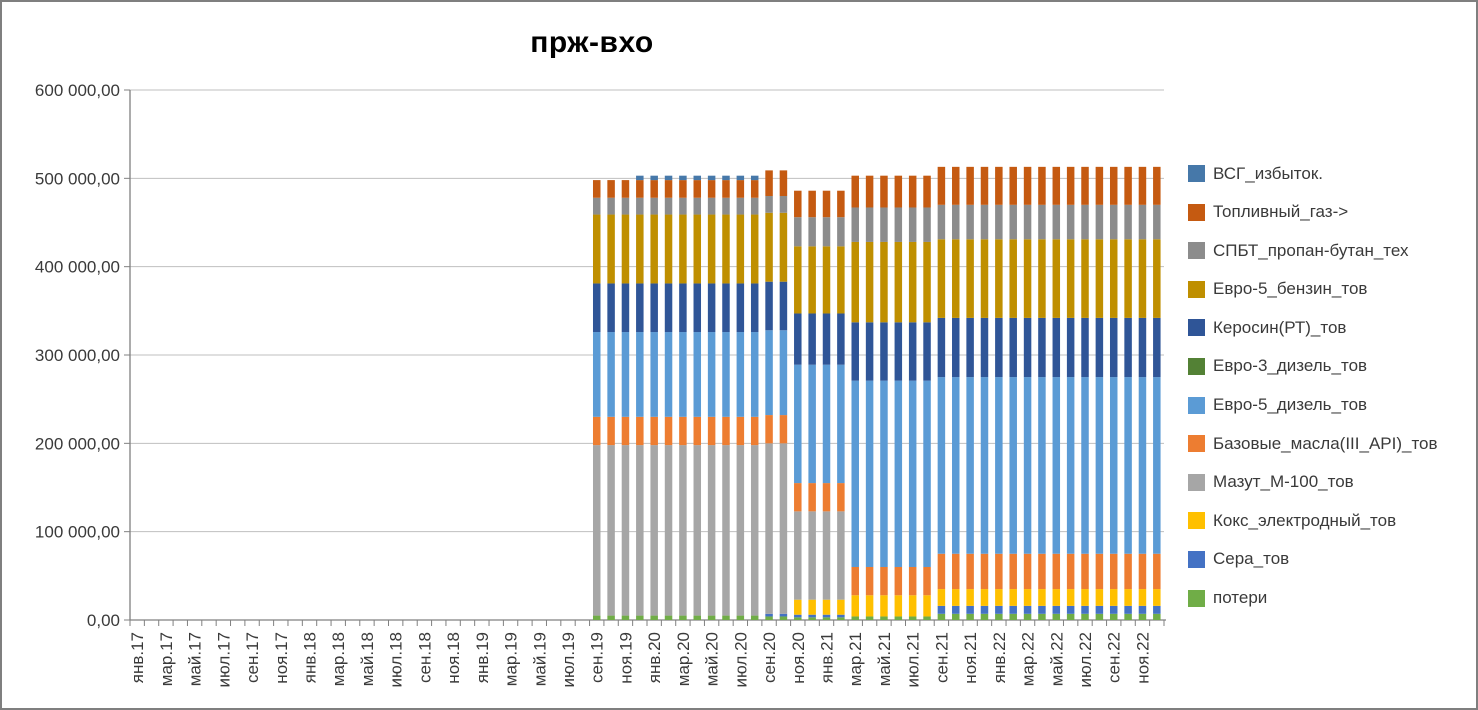 The width and height of the screenshot is (1478, 710). Describe the element at coordinates (1313, 173) in the screenshot. I see `legend-item: ВСГ_избыток.` at that location.